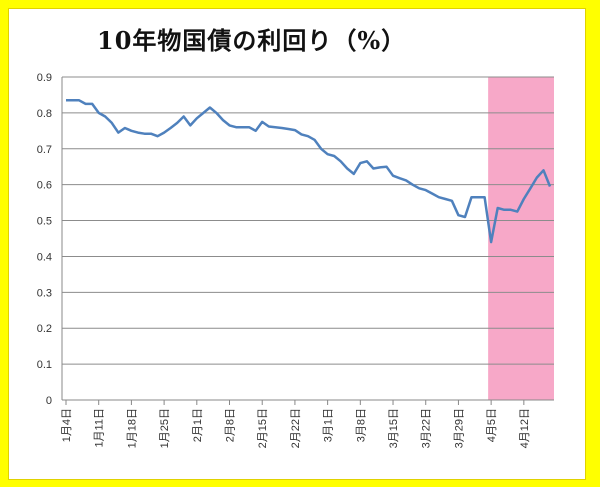 The width and height of the screenshot is (600, 487). Describe the element at coordinates (252, 40) in the screenshot. I see `chart-title: 10年物国債の利回り（%）` at that location.